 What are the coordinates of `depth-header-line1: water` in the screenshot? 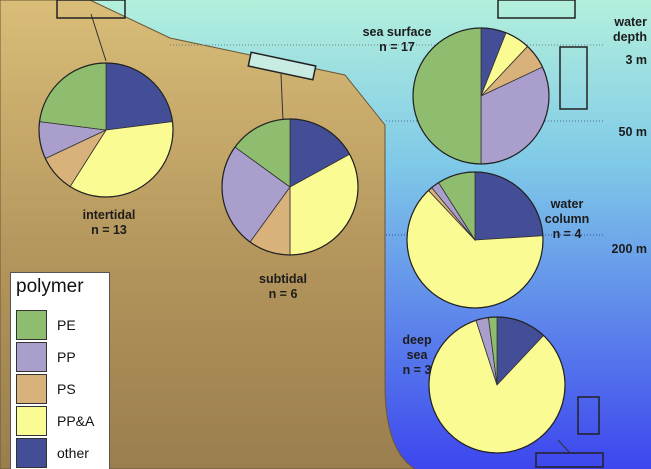 It's located at (630, 22).